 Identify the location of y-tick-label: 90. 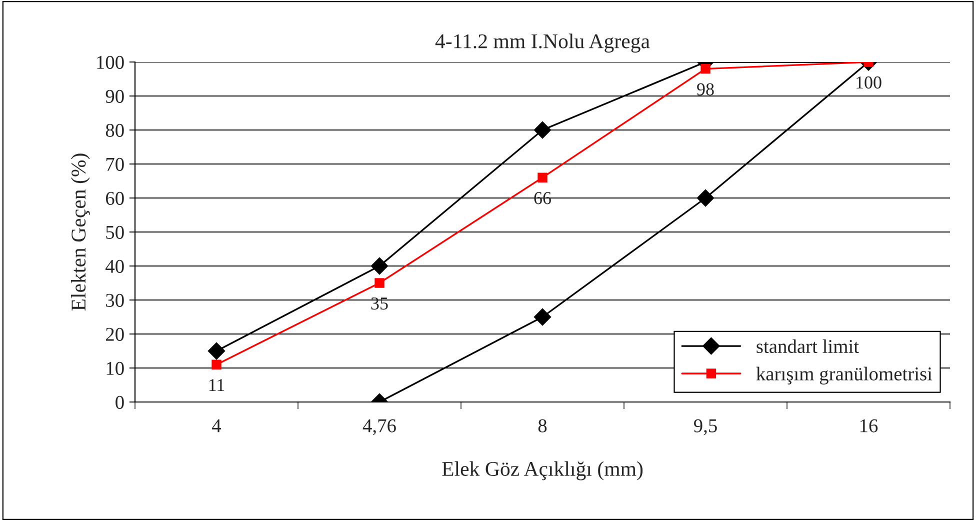
(115, 96).